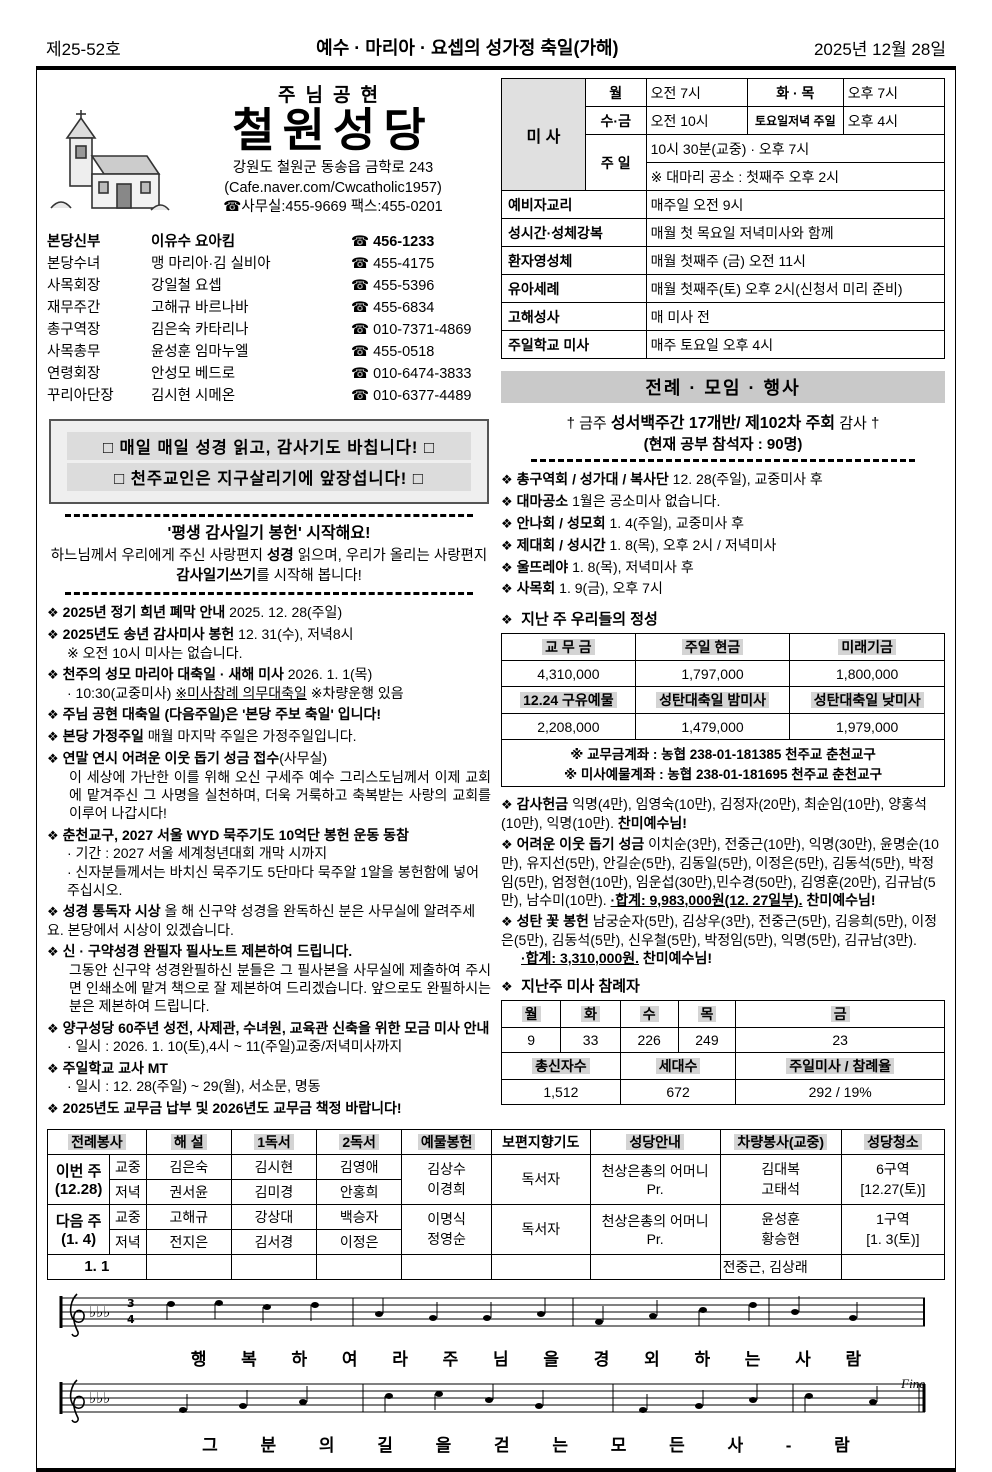  What do you see at coordinates (269, 516) in the screenshot?
I see `dash-divider` at bounding box center [269, 516].